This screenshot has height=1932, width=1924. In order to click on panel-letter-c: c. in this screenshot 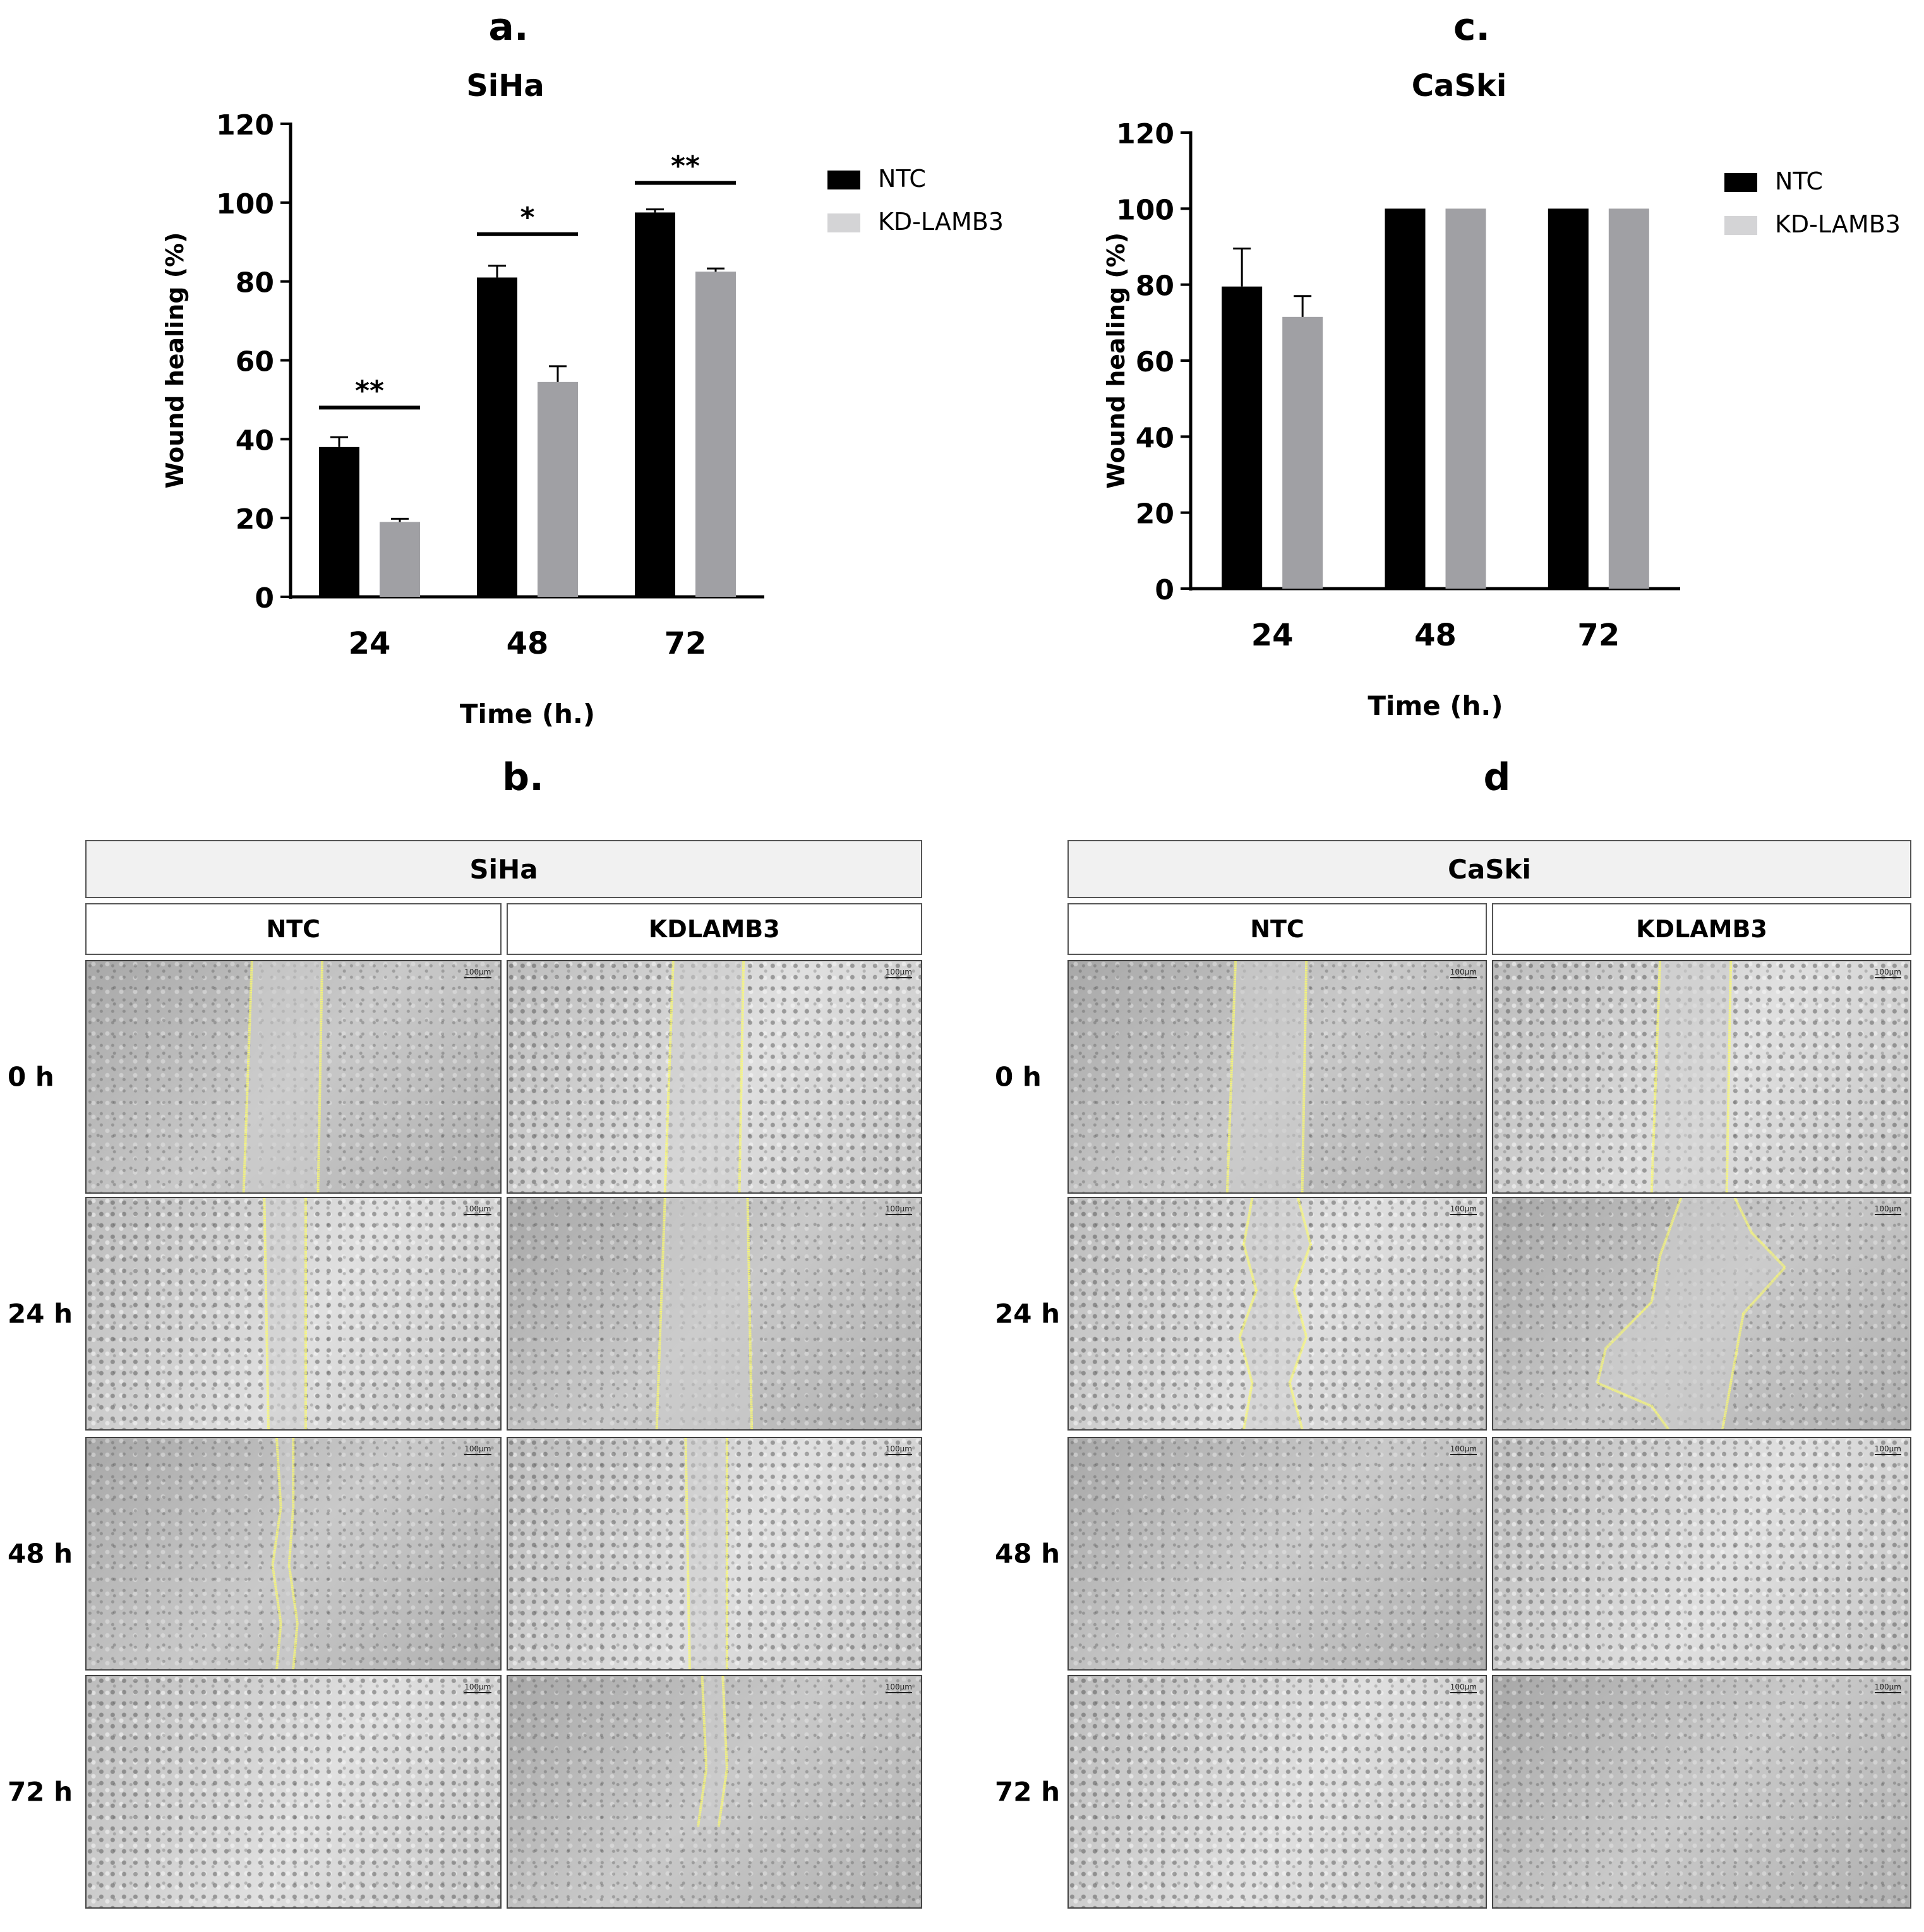, I will do `click(1472, 27)`.